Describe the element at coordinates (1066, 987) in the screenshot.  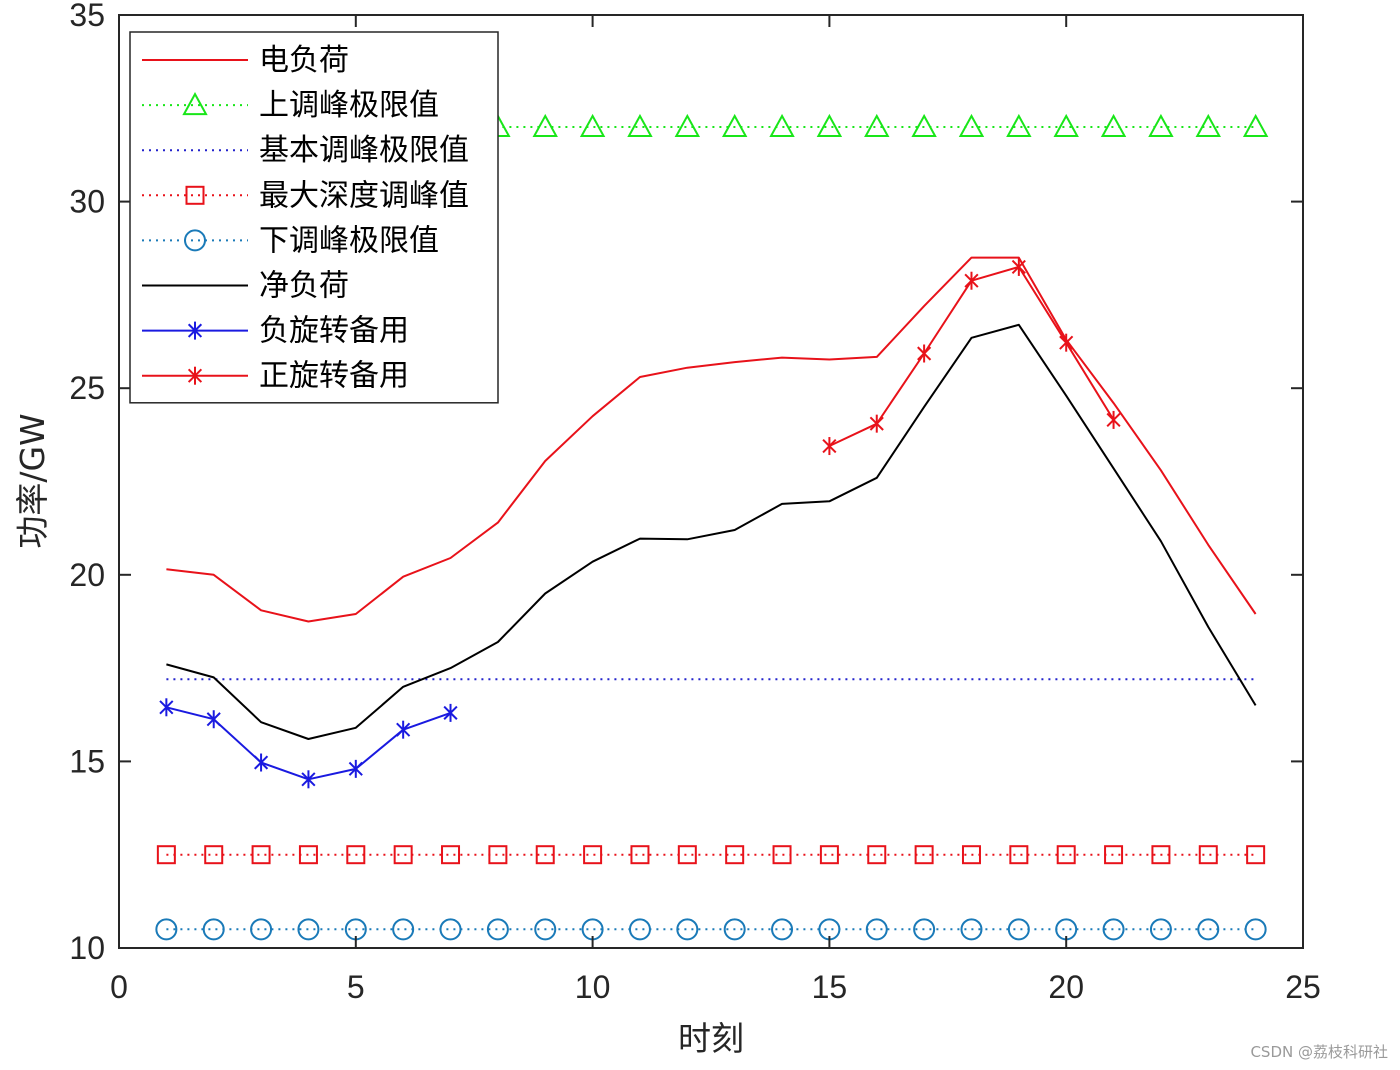
I see `x-tick-label: 20` at that location.